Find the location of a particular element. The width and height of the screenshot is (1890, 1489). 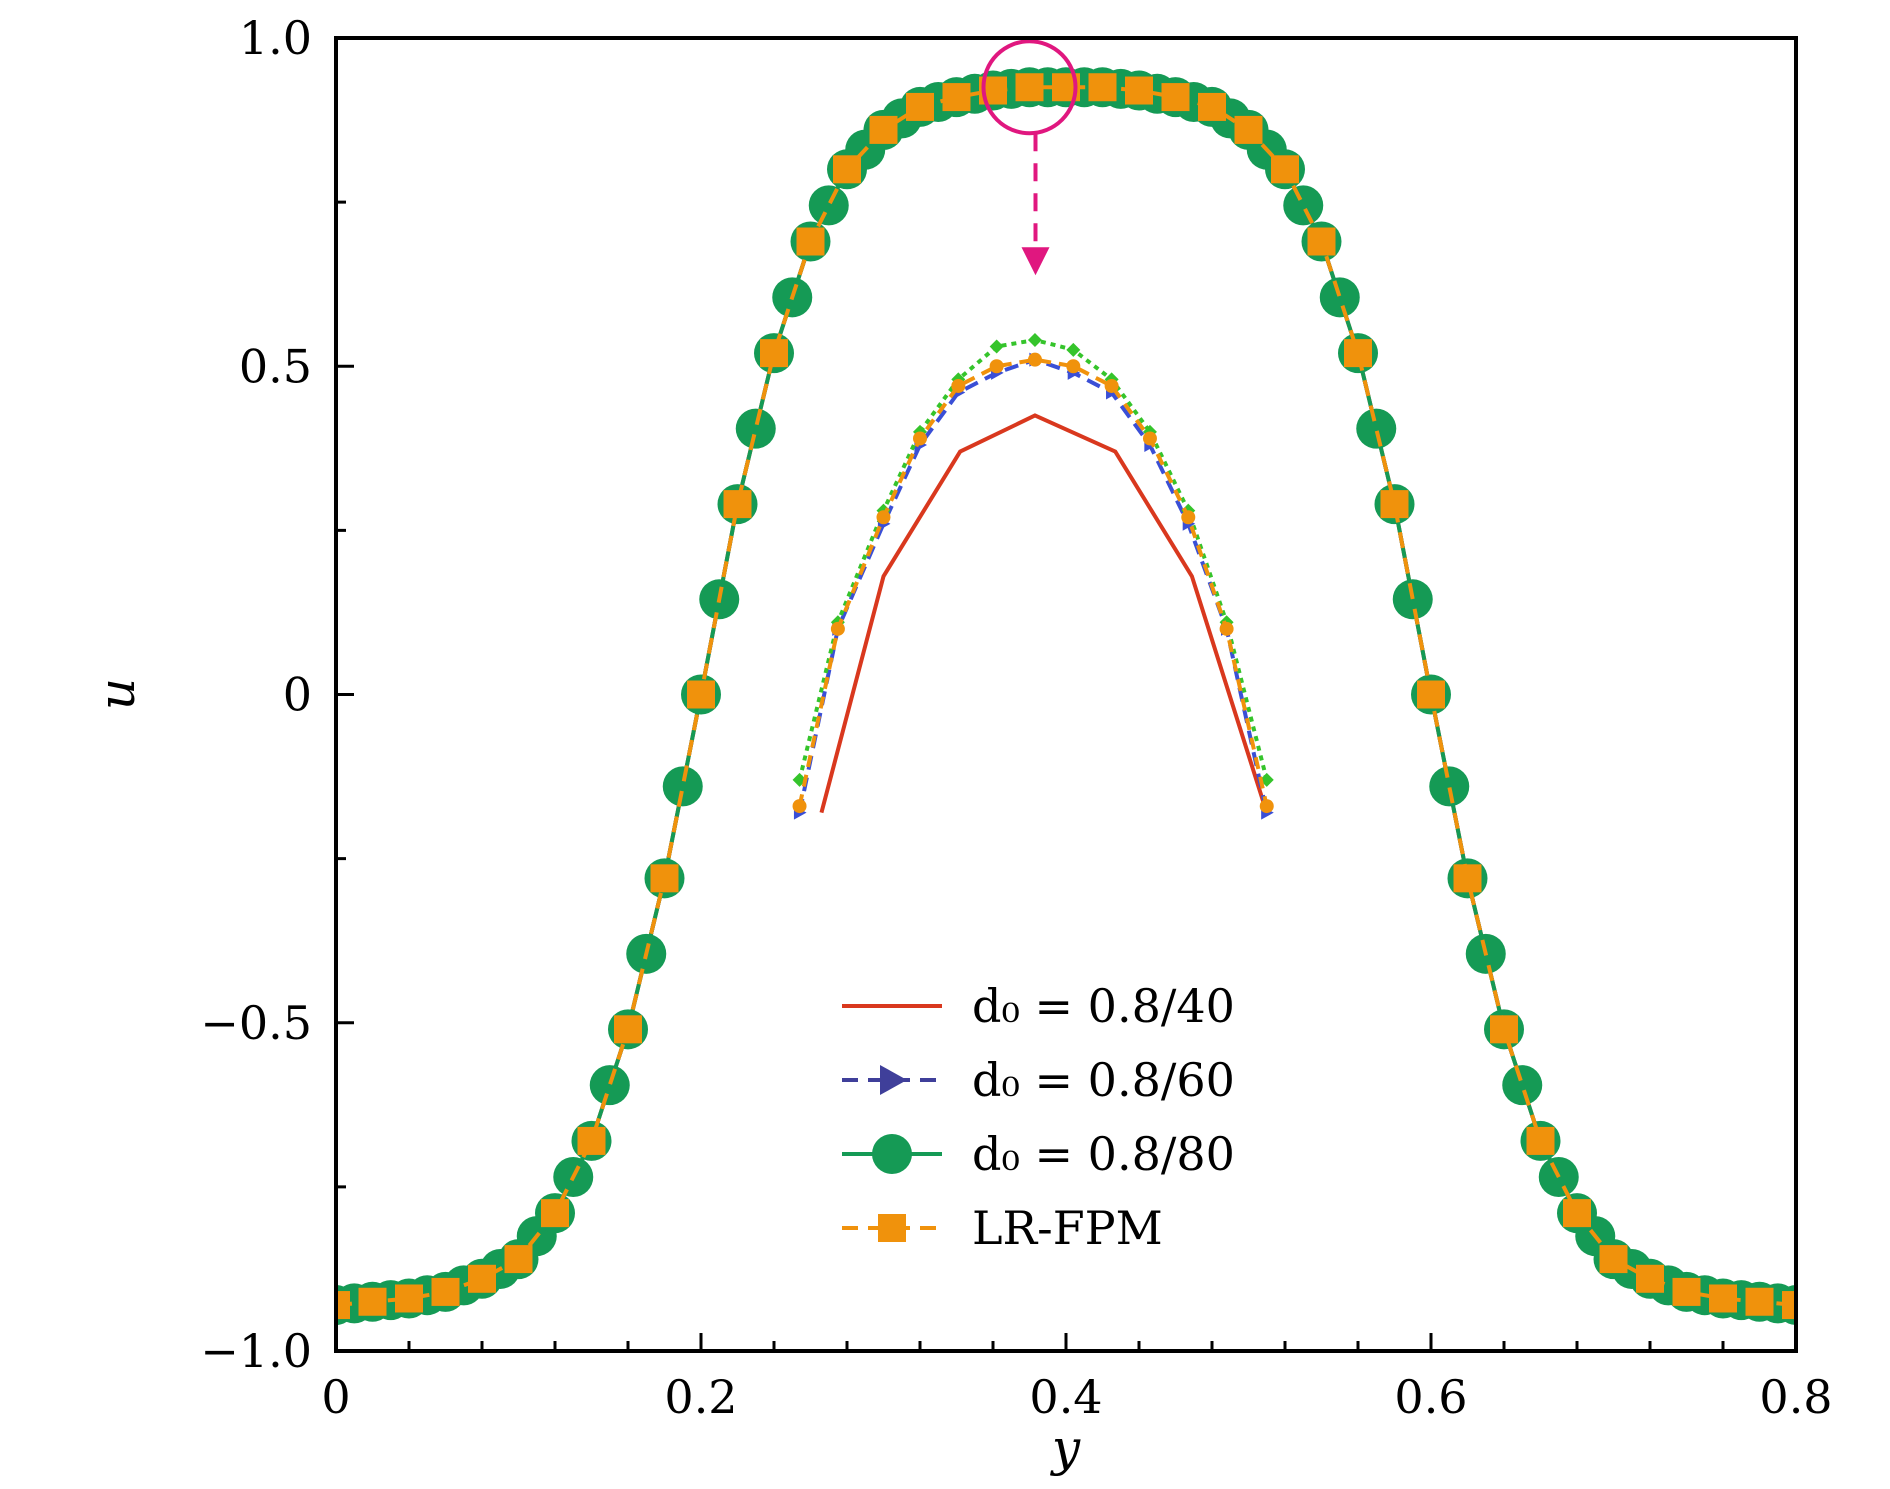

x-tick-label: 0.4 is located at coordinates (1065, 1397).